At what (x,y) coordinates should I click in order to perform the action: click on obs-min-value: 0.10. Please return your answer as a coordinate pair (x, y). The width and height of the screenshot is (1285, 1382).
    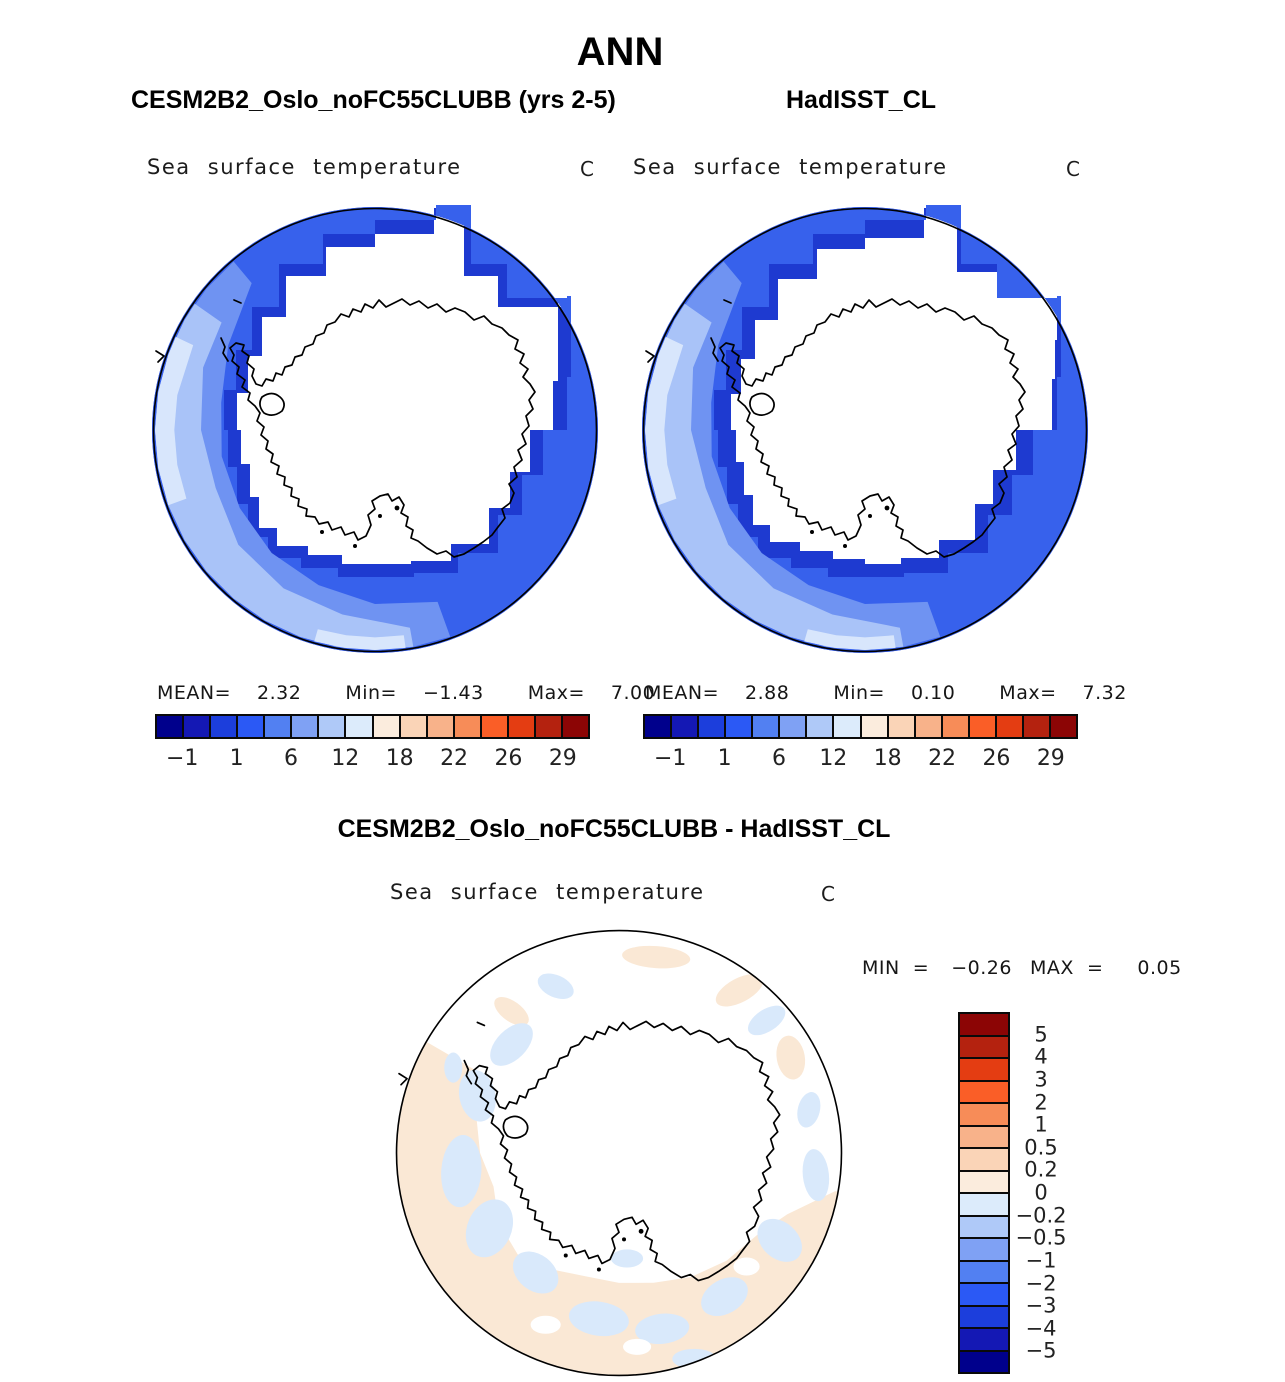
    Looking at the image, I should click on (933, 693).